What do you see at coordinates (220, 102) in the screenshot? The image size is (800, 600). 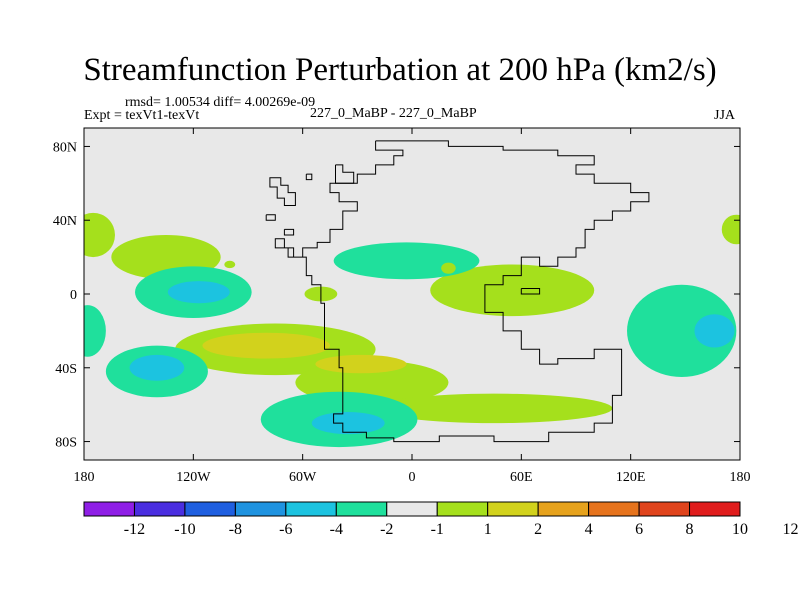 I see `rmsd-diff-text: rmsd= 1.00534 diff= 4.00269e-09` at bounding box center [220, 102].